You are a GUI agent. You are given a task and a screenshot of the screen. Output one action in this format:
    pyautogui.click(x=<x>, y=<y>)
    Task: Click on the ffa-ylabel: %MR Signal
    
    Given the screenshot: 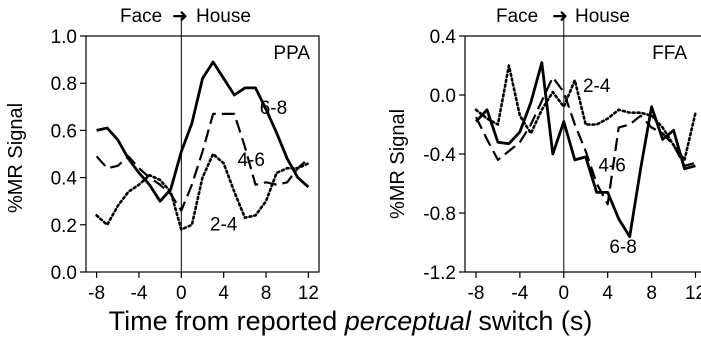 What is the action you would take?
    pyautogui.click(x=398, y=164)
    